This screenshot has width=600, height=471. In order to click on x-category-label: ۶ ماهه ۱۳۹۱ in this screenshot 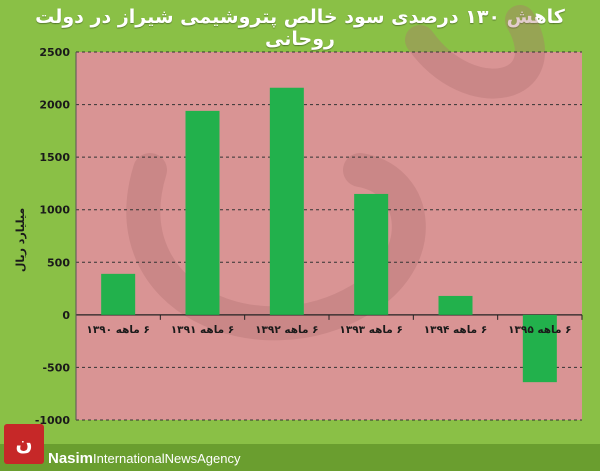, I will do `click(202, 330)`.